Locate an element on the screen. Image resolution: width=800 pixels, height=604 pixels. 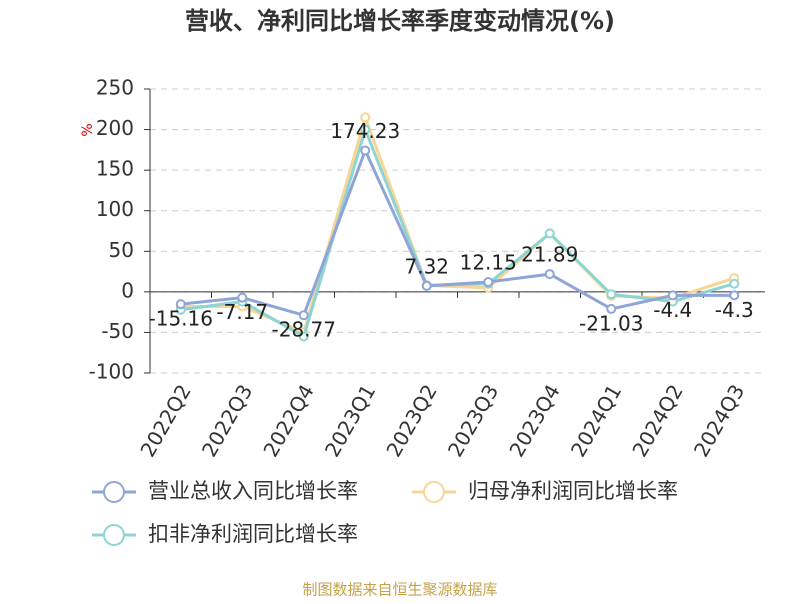
y-tick-label: 200 is located at coordinates (115, 128).